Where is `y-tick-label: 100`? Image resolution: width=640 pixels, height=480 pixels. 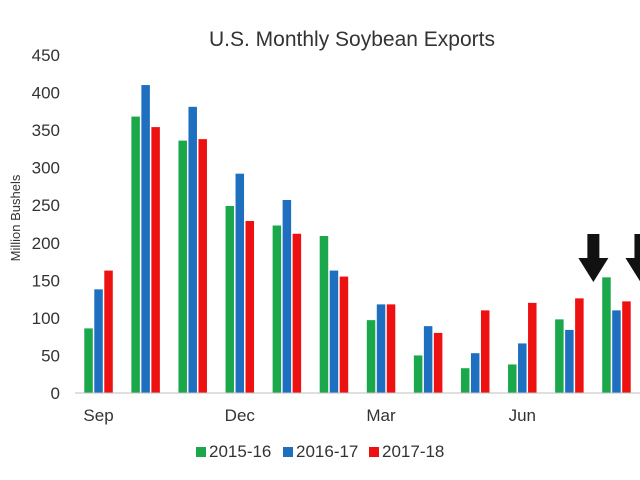 y-tick-label: 100 is located at coordinates (46, 318).